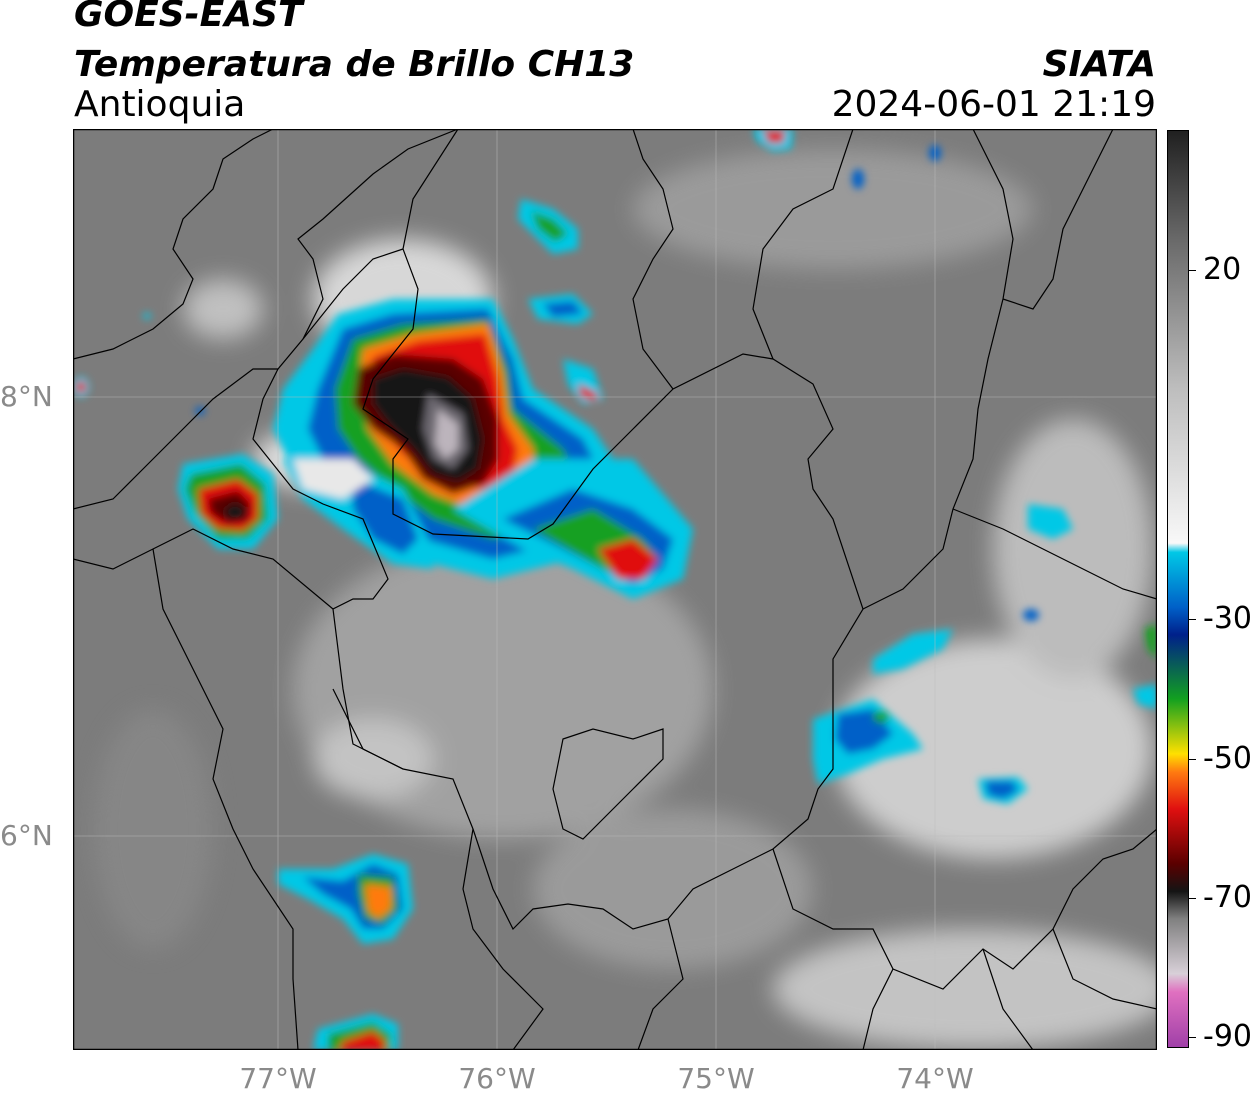 The width and height of the screenshot is (1252, 1099). Describe the element at coordinates (26, 396) in the screenshot. I see `lat-label-8n: 8°N` at that location.